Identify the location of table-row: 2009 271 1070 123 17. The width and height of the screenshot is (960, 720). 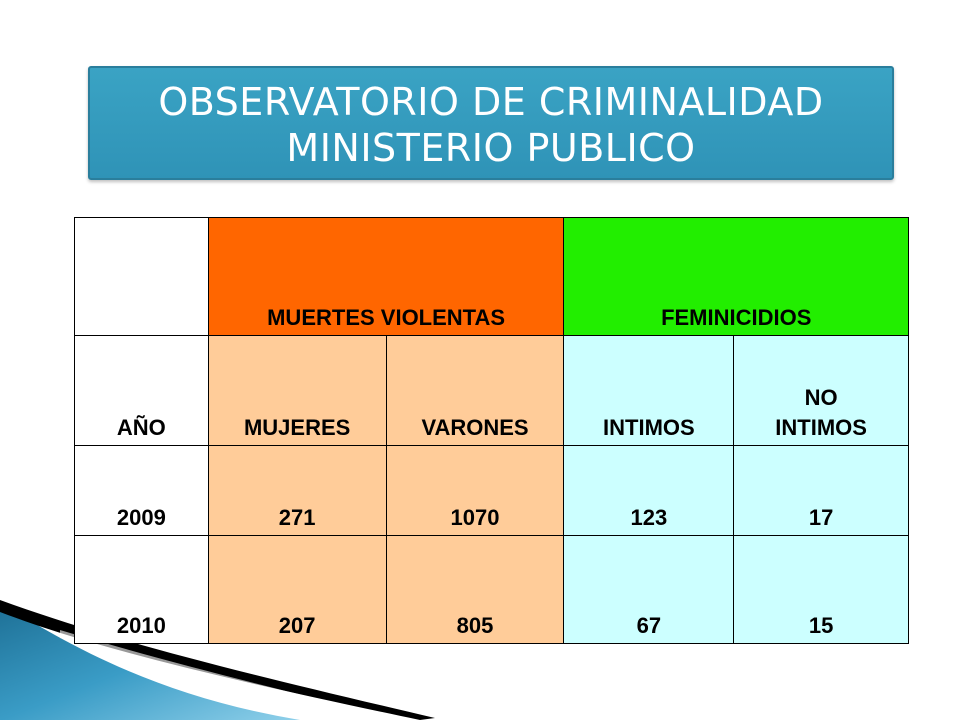
(491, 490).